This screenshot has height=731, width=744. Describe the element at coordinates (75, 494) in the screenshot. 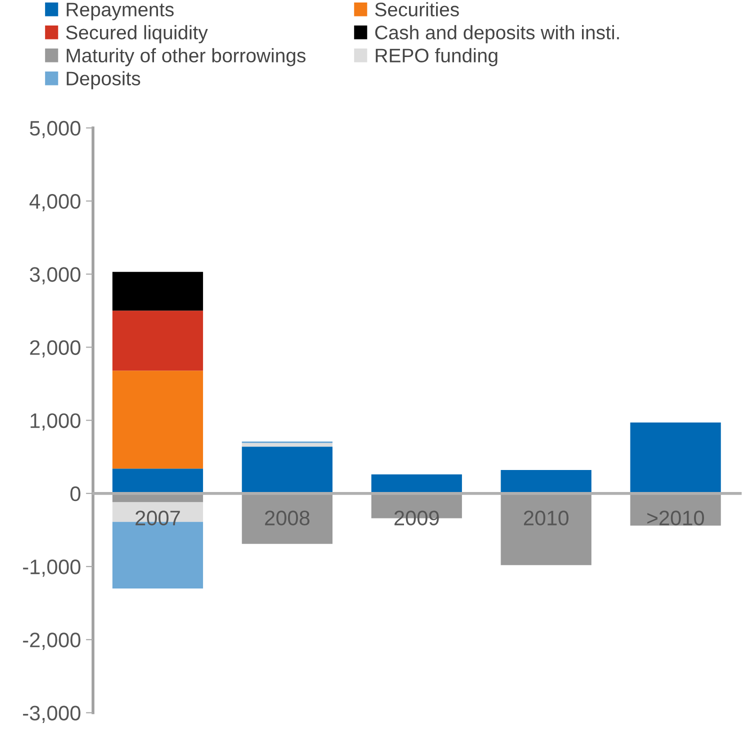

I see `y-tick-label: 0` at that location.